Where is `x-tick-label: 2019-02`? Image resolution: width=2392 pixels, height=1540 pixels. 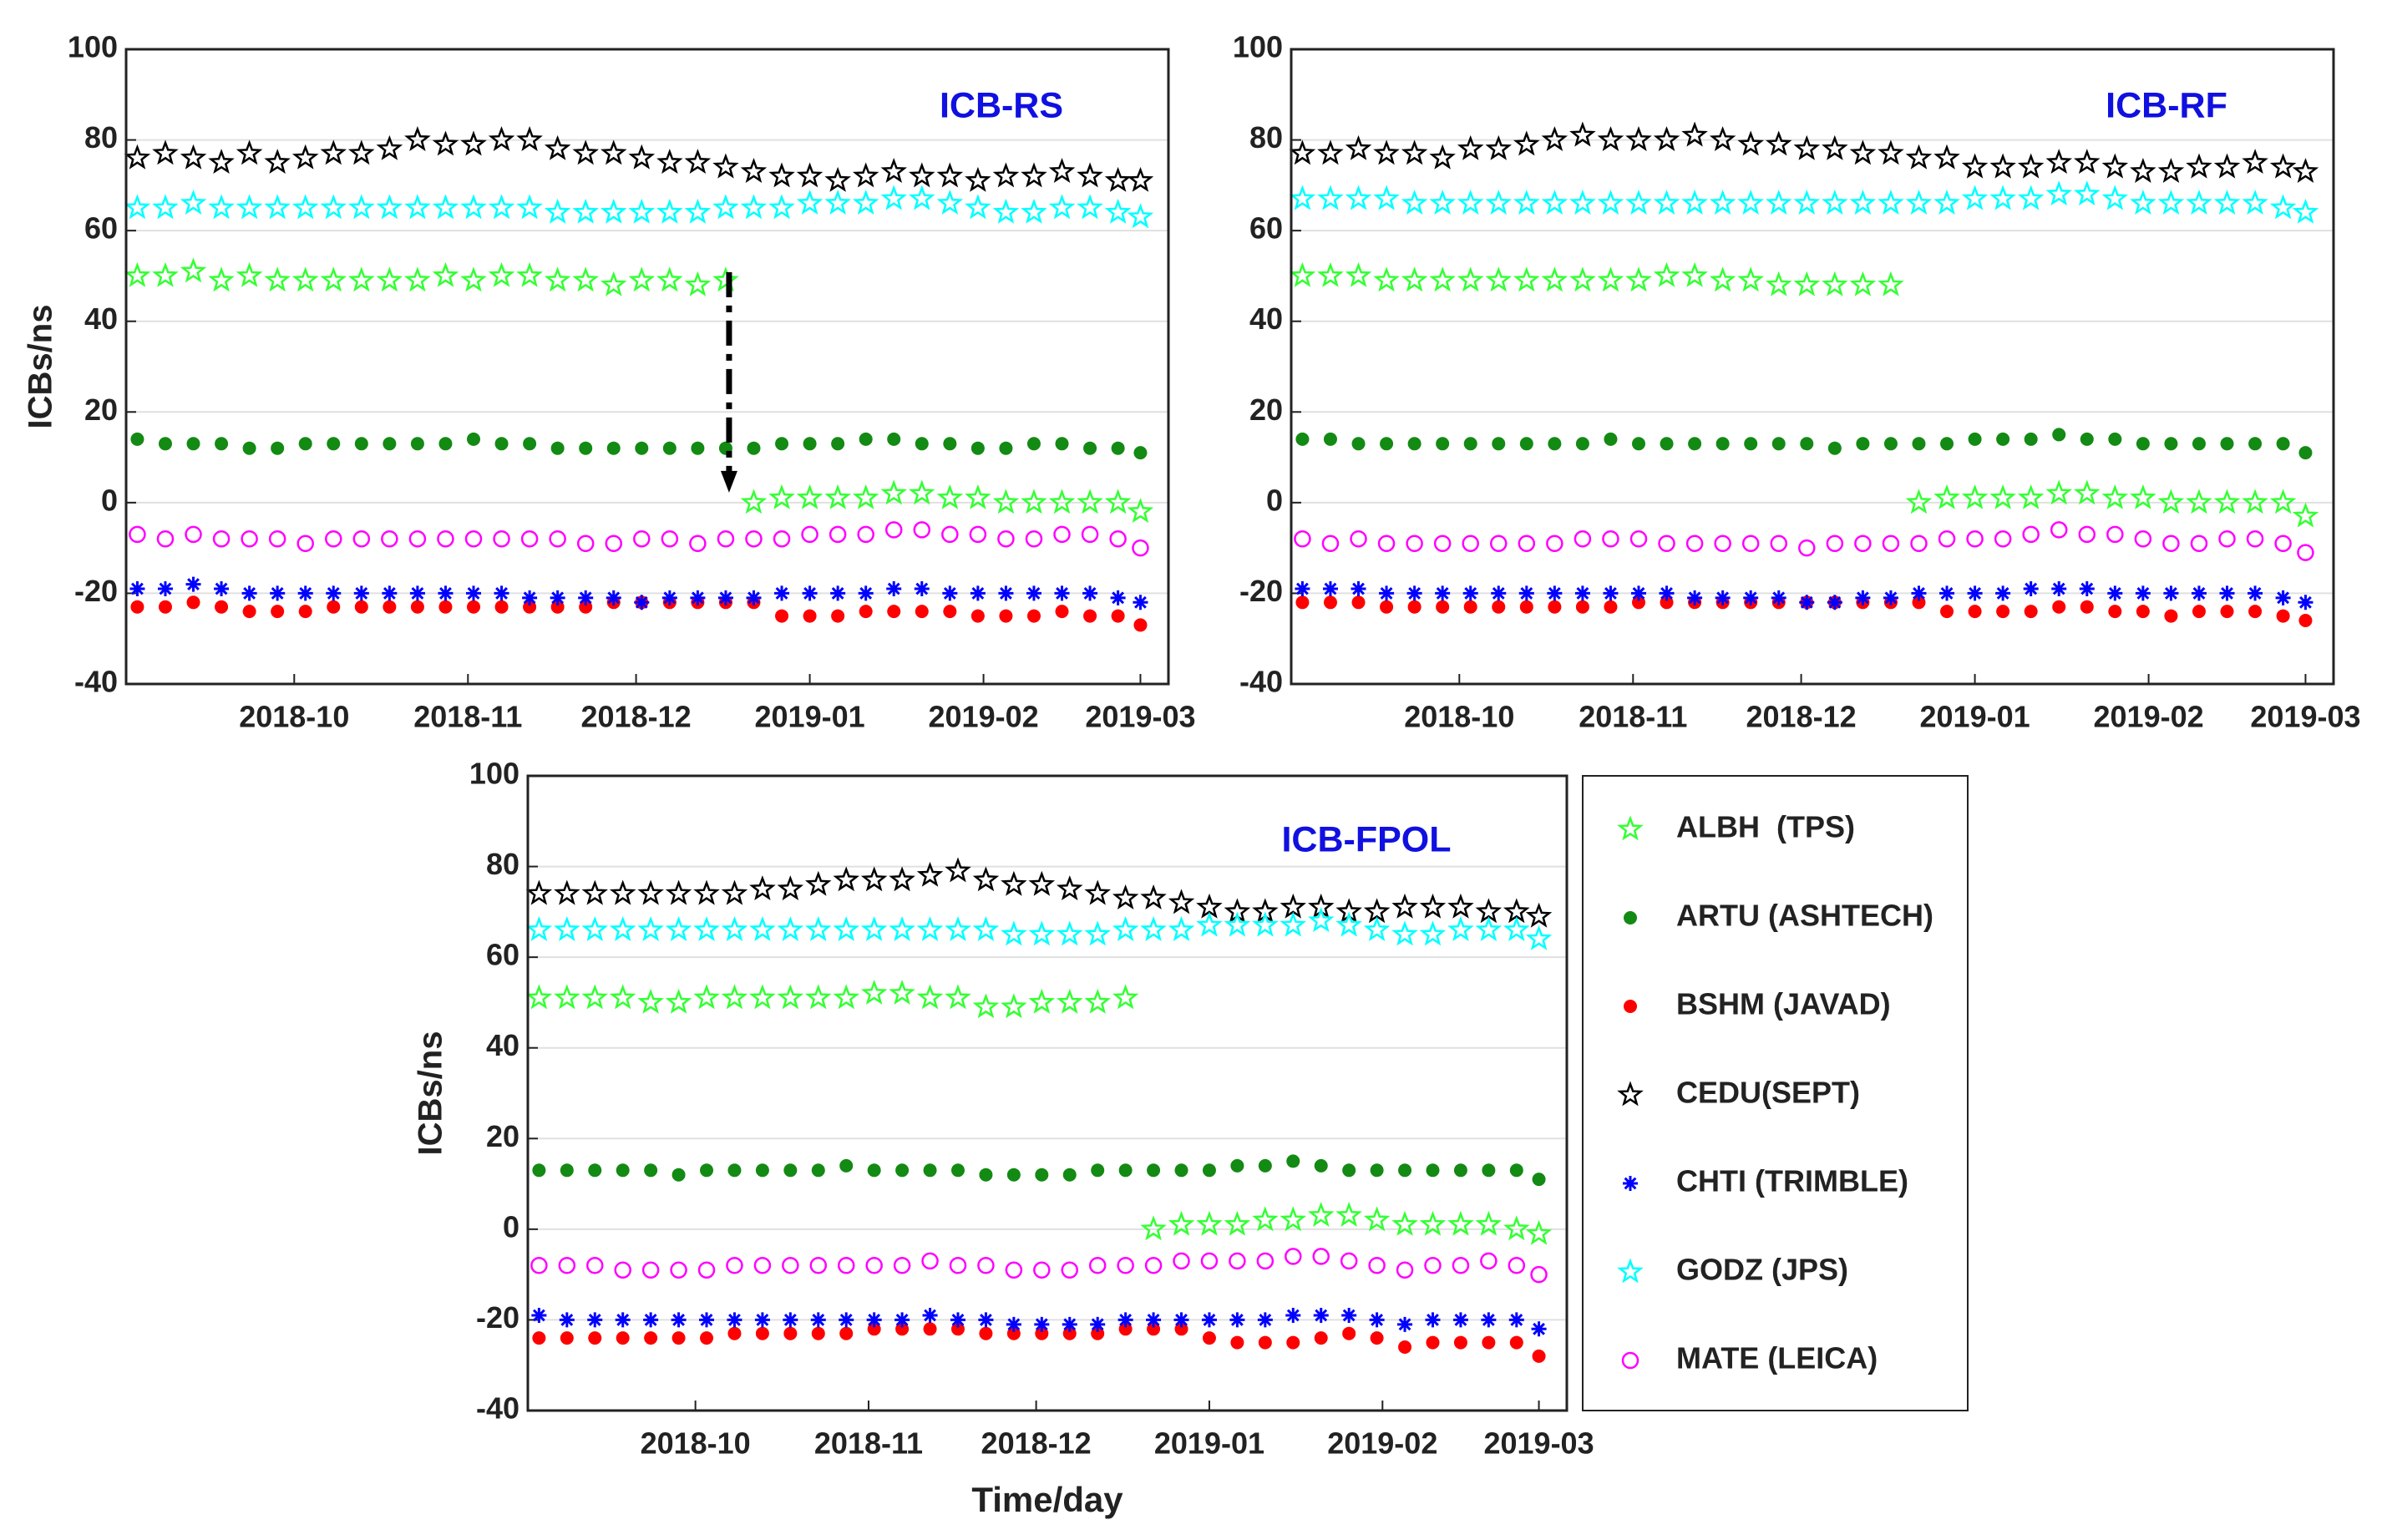 x-tick-label: 2019-02 is located at coordinates (984, 717).